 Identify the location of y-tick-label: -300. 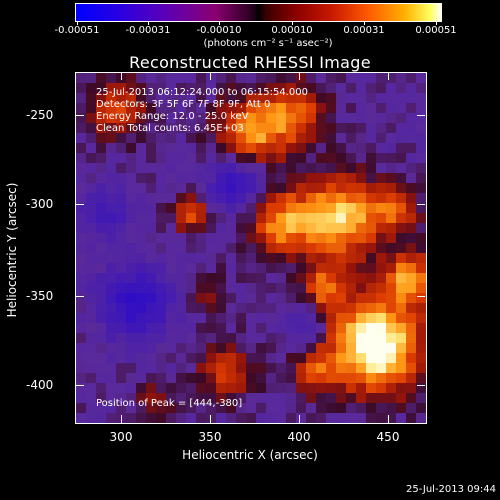
(40, 204).